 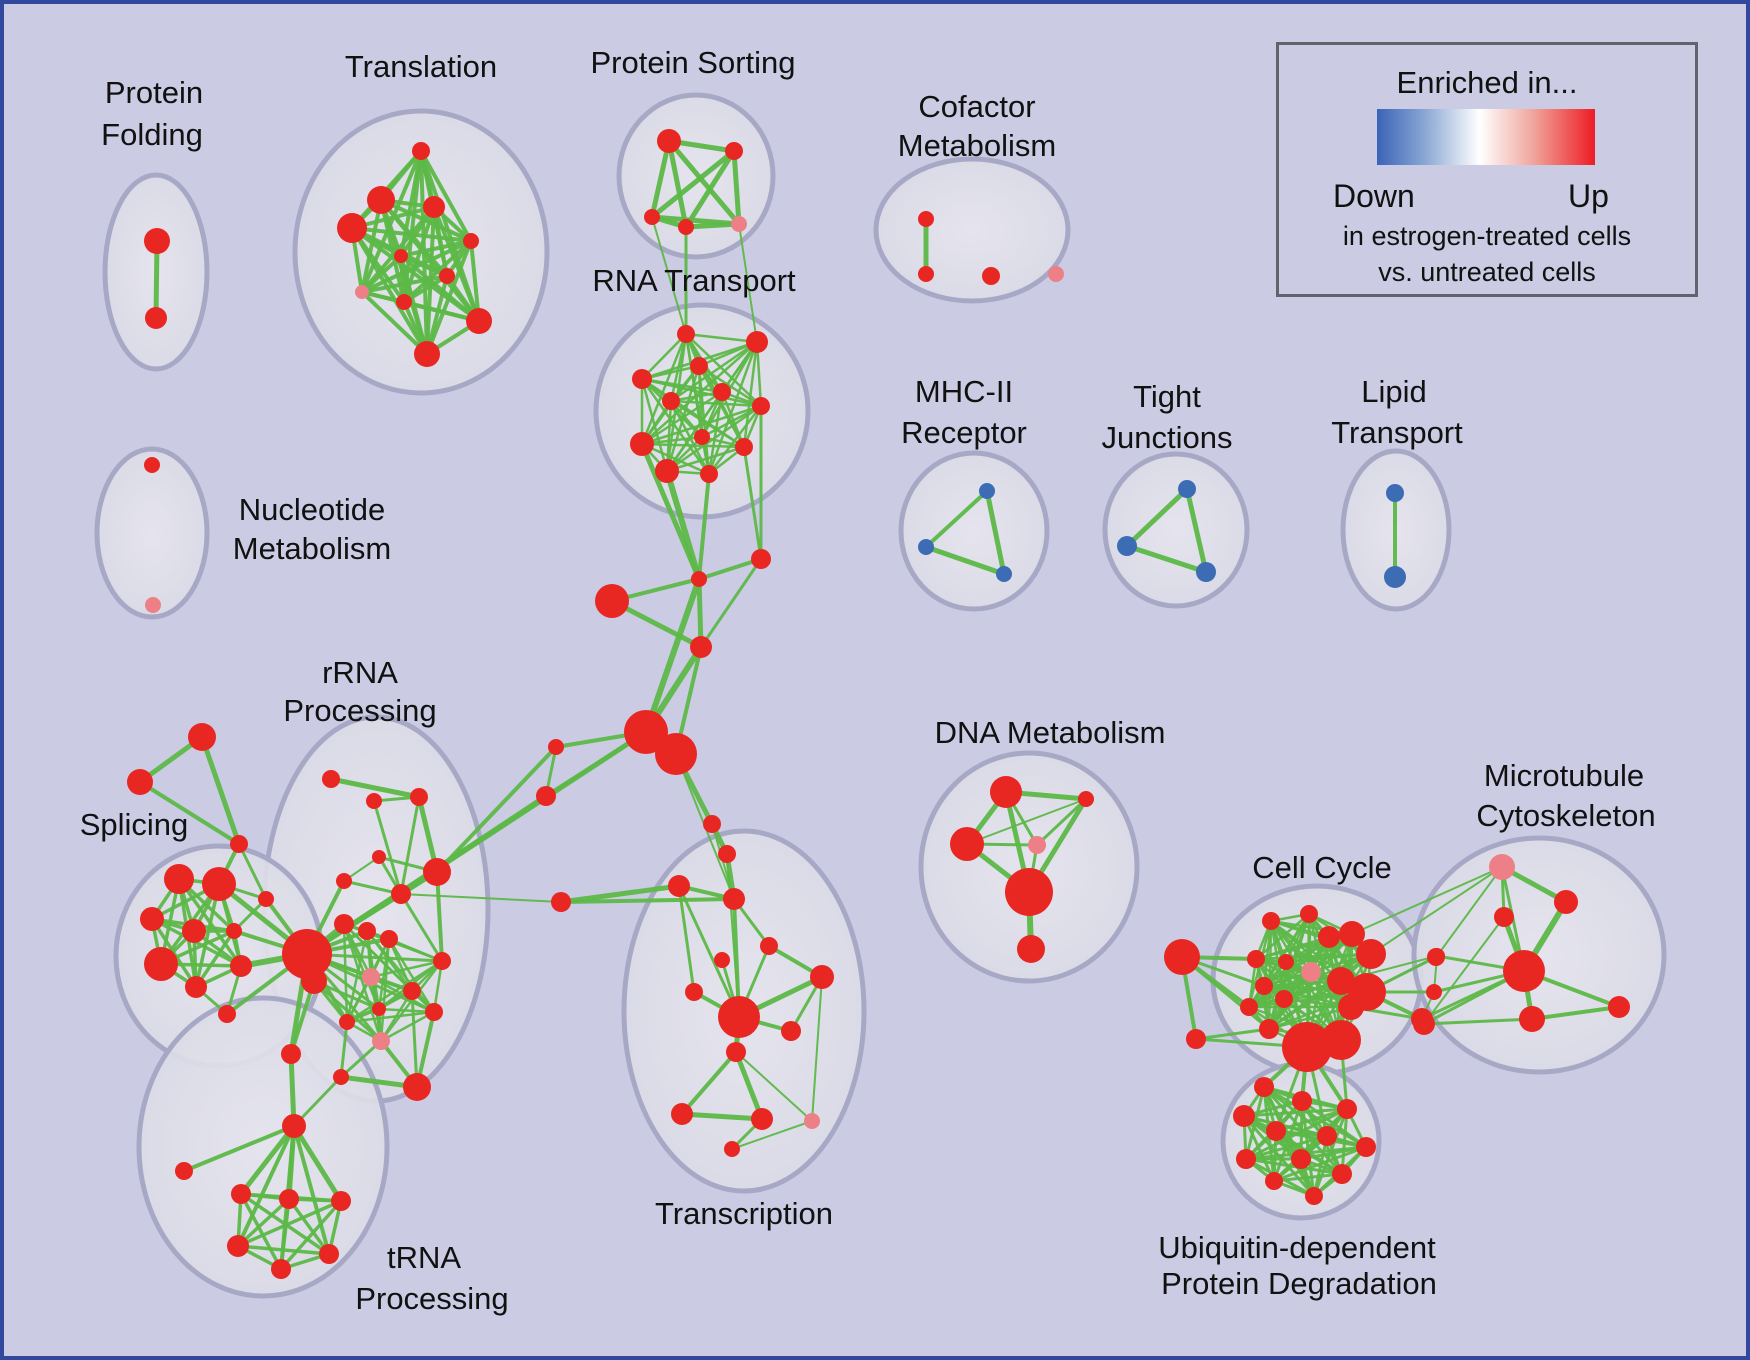 I want to click on node-tj1, so click(x=1187, y=489).